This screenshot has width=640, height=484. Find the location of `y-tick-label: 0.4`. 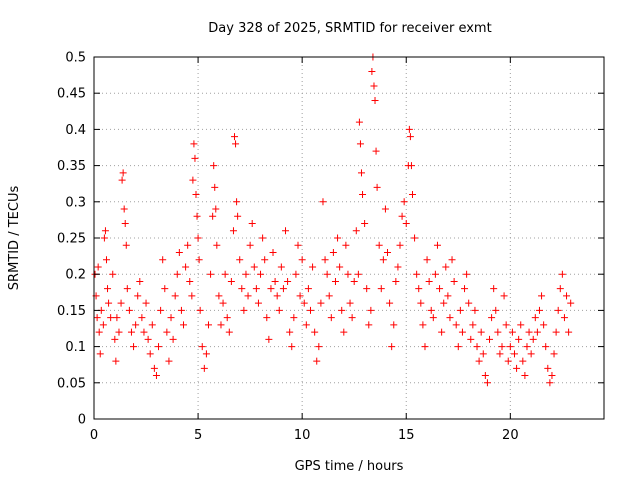

y-tick-label: 0.4 is located at coordinates (75, 130).